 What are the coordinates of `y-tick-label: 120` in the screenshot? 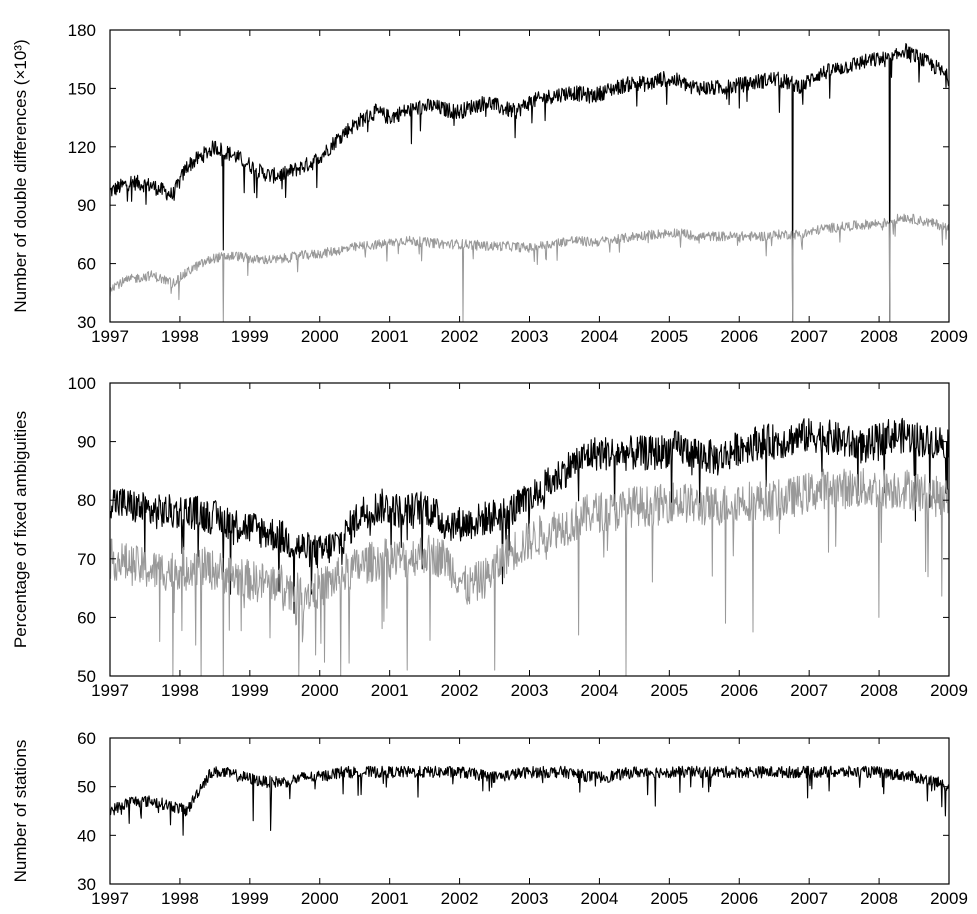 It's located at (82, 147).